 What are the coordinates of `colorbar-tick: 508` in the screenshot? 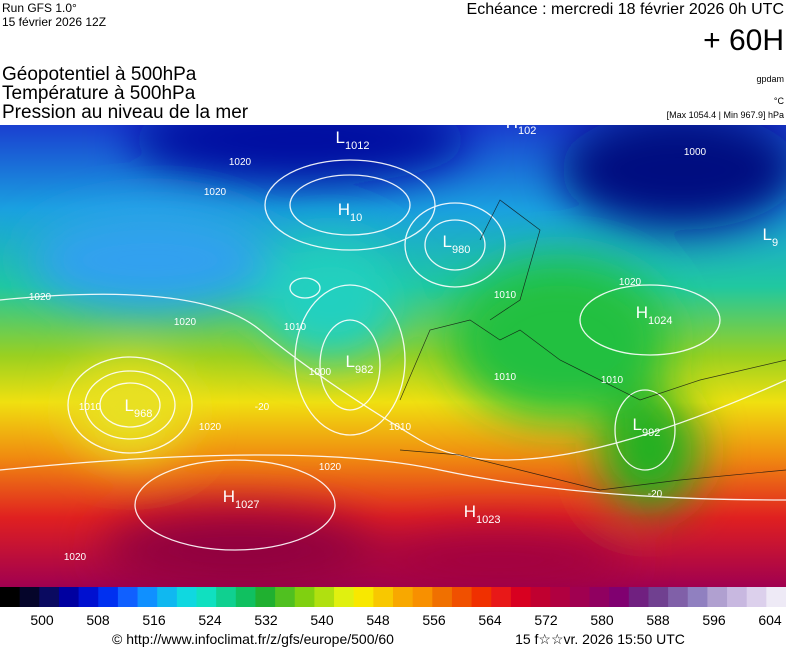 It's located at (98, 620).